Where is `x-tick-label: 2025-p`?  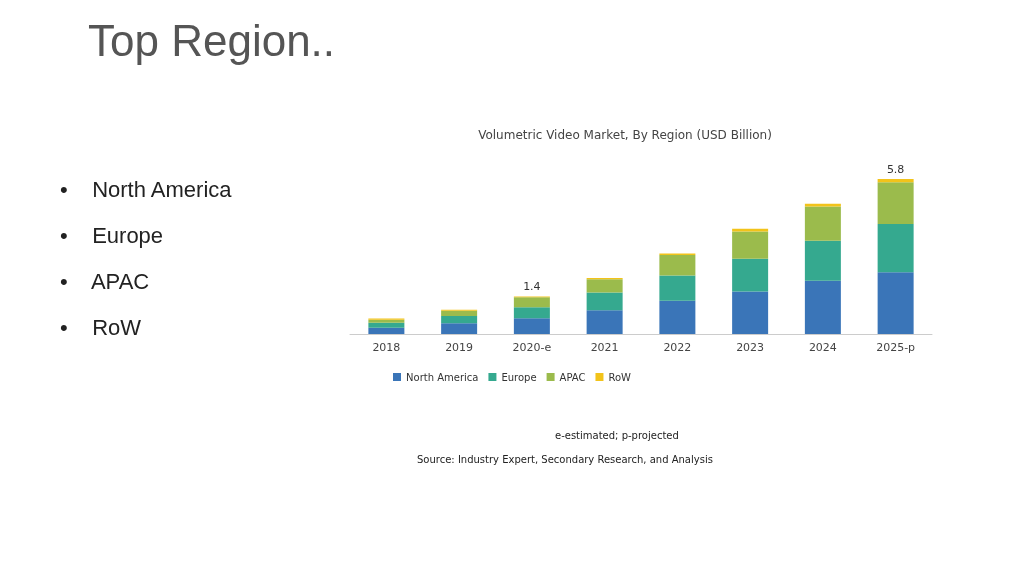 x-tick-label: 2025-p is located at coordinates (896, 347).